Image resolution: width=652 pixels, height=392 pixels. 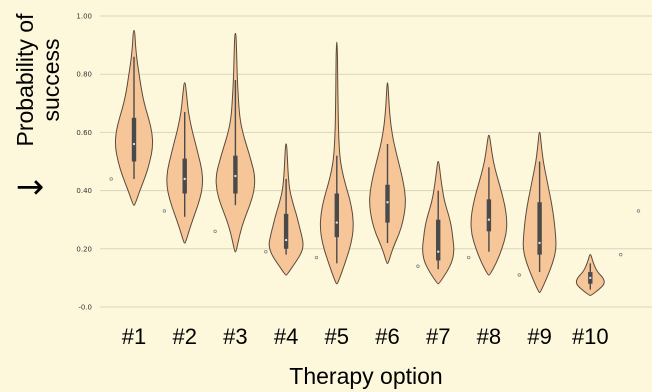 What do you see at coordinates (84, 249) in the screenshot?
I see `y-tick-label: 0.20` at bounding box center [84, 249].